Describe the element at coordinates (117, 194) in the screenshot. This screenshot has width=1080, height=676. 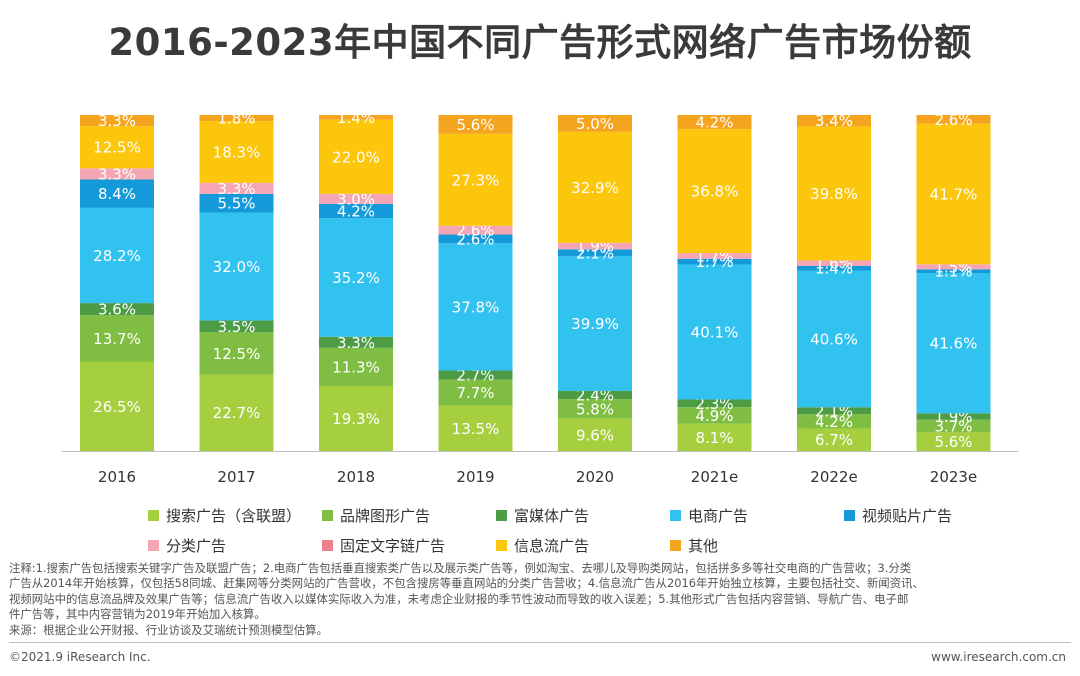
I see `data-label: 8.4%` at that location.